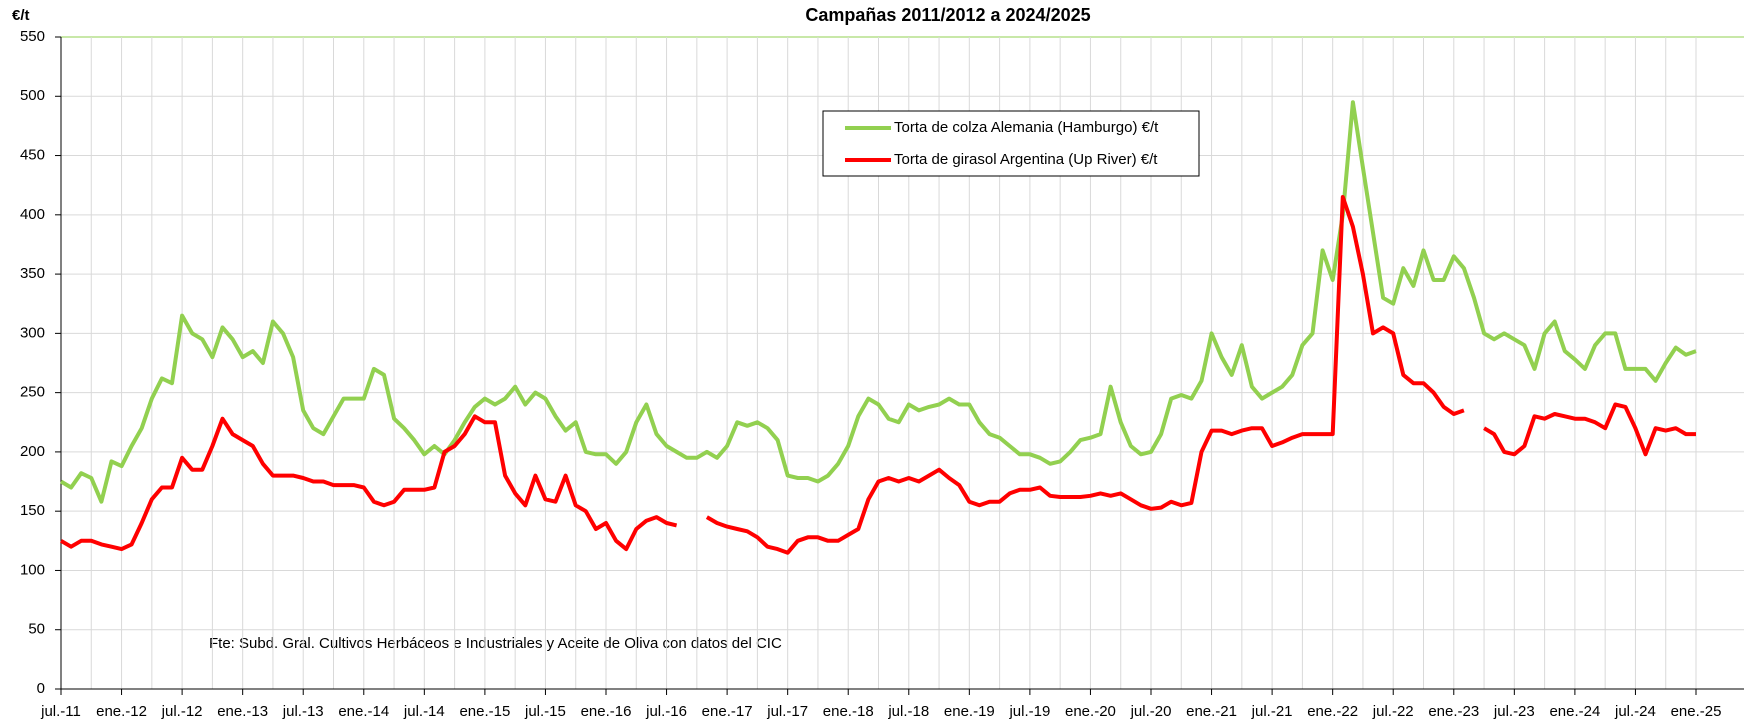 The height and width of the screenshot is (728, 1748). Describe the element at coordinates (41, 688) in the screenshot. I see `y-tick-label: 0` at that location.